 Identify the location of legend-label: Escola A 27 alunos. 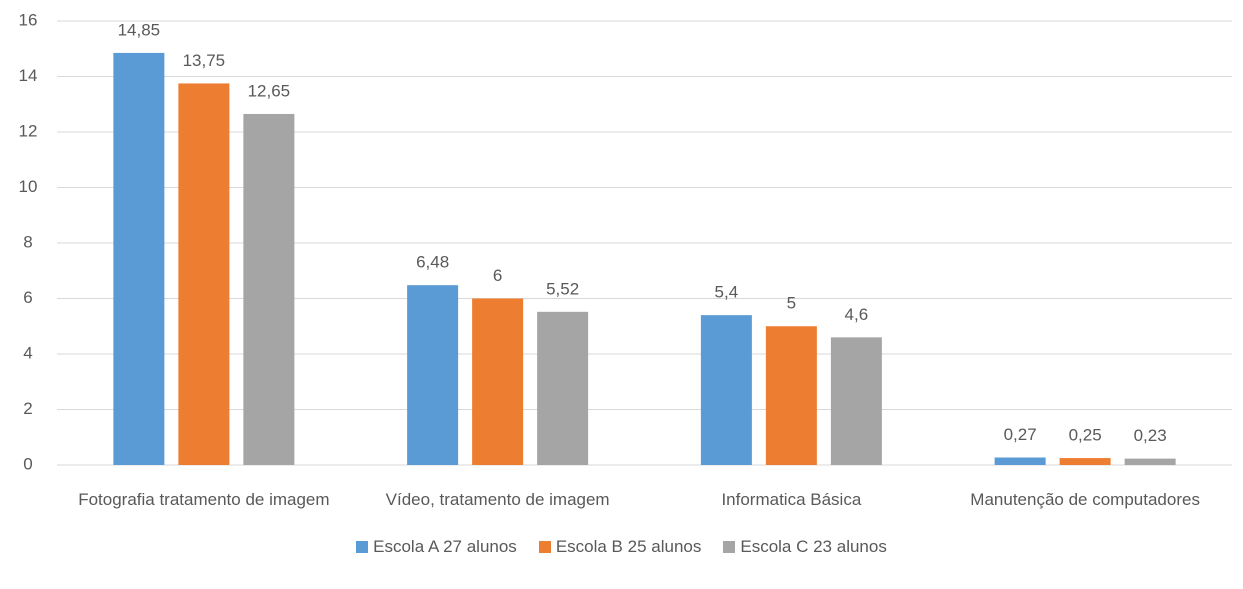
(445, 546).